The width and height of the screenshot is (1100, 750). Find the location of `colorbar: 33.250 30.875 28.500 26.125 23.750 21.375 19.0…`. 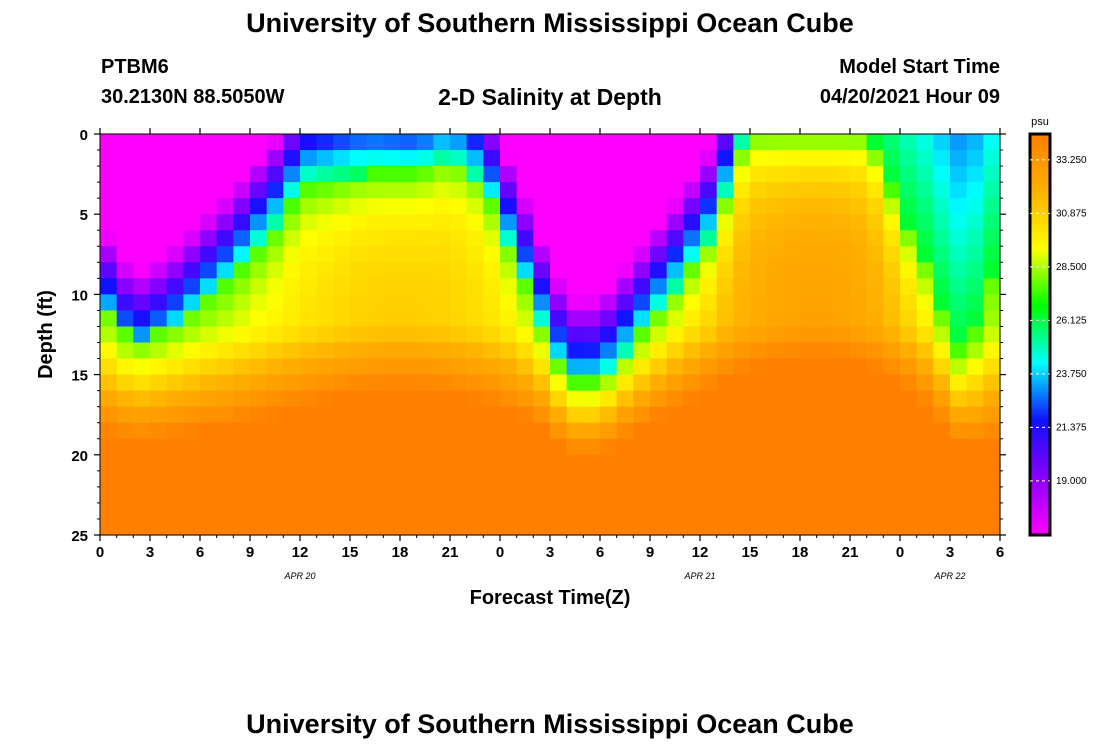

colorbar: 33.250 30.875 28.500 26.125 23.750 21.375 19.0… is located at coordinates (1057, 326).